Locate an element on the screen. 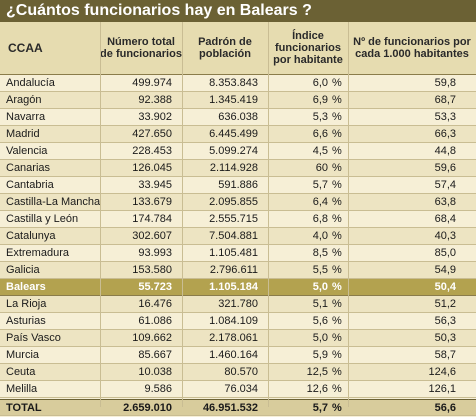 The width and height of the screenshot is (476, 417). cell-indice: 5,7 is located at coordinates (320, 185).